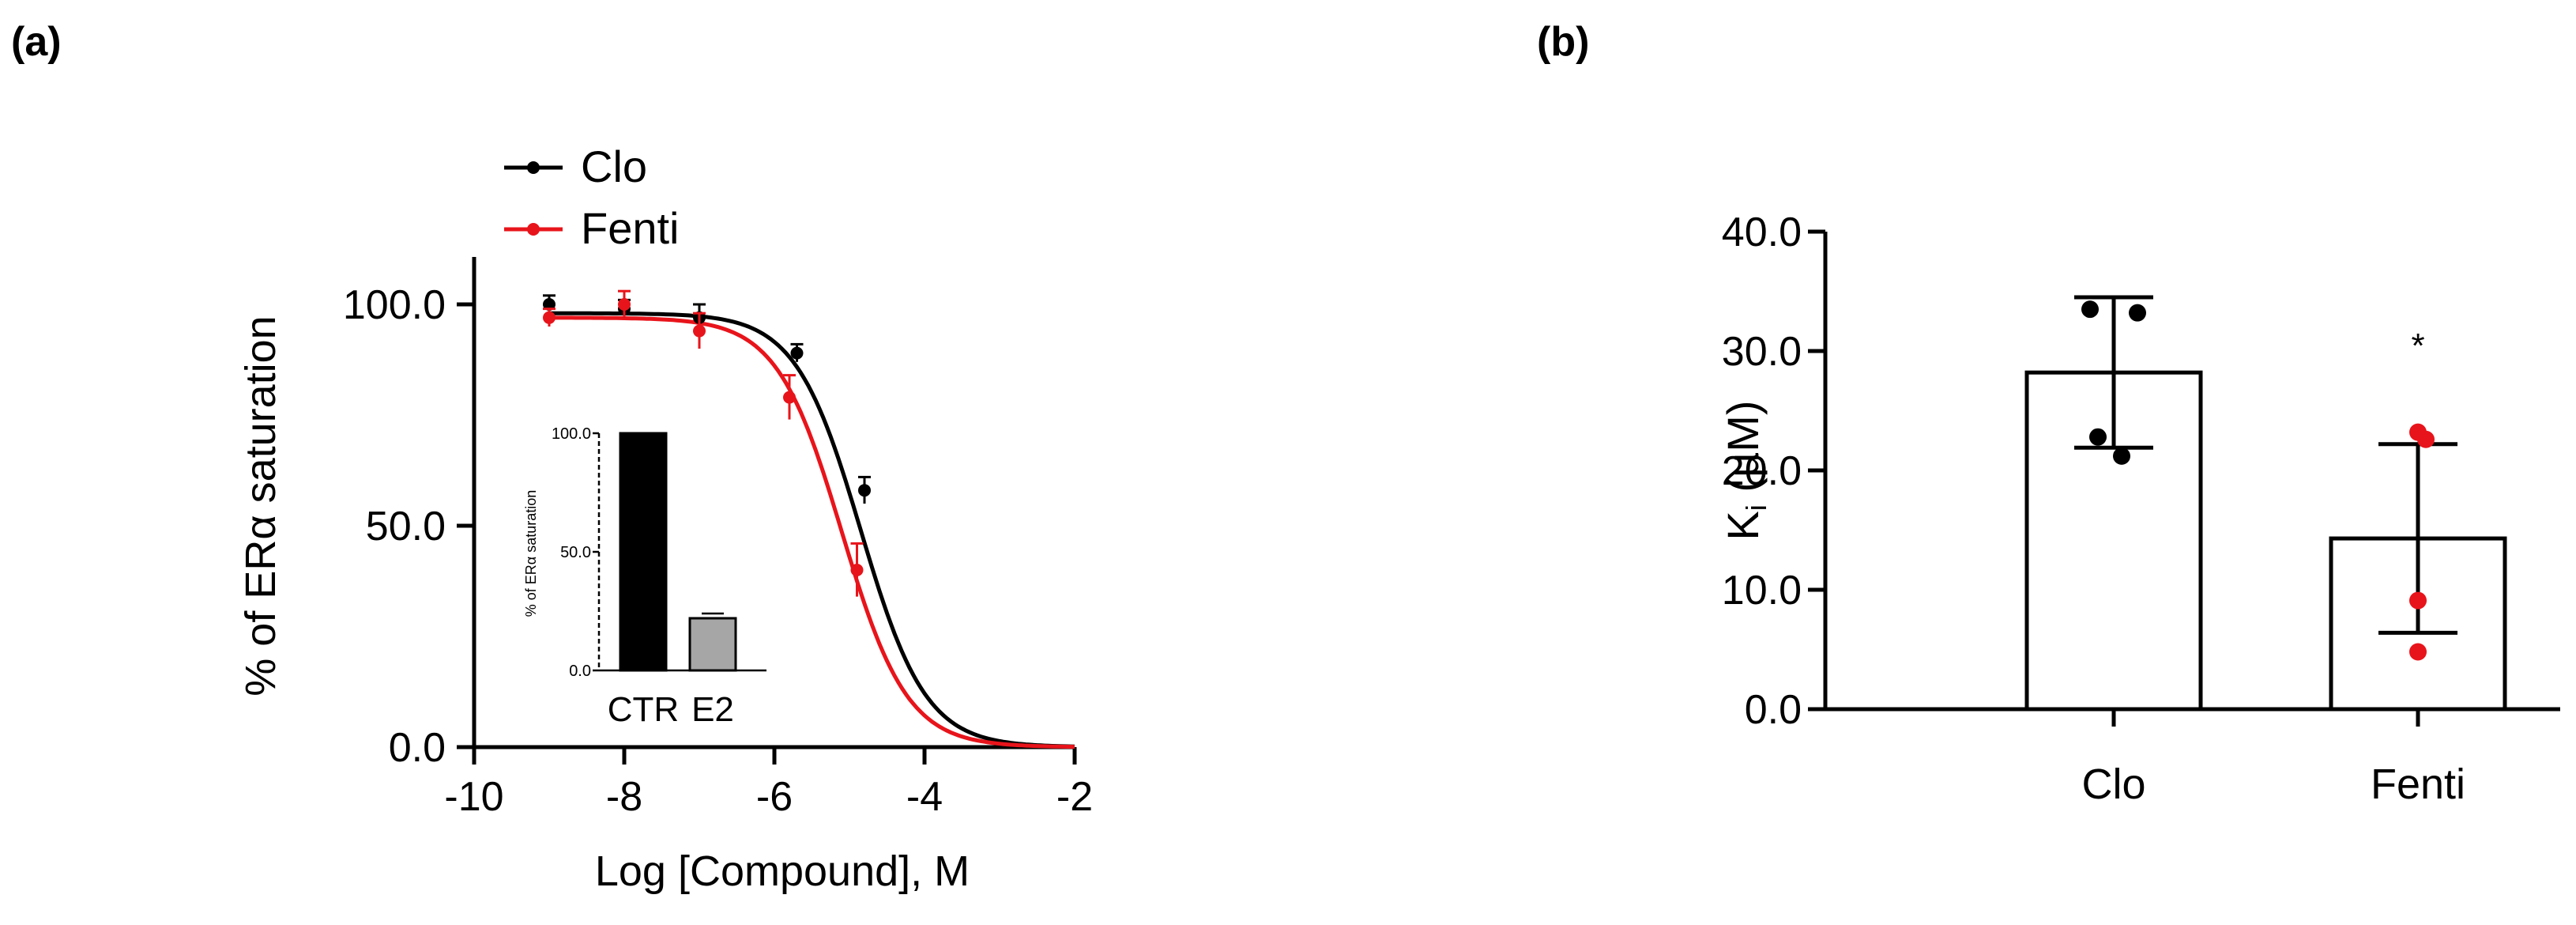  I want to click on dose-response-axes, so click(773, 503).